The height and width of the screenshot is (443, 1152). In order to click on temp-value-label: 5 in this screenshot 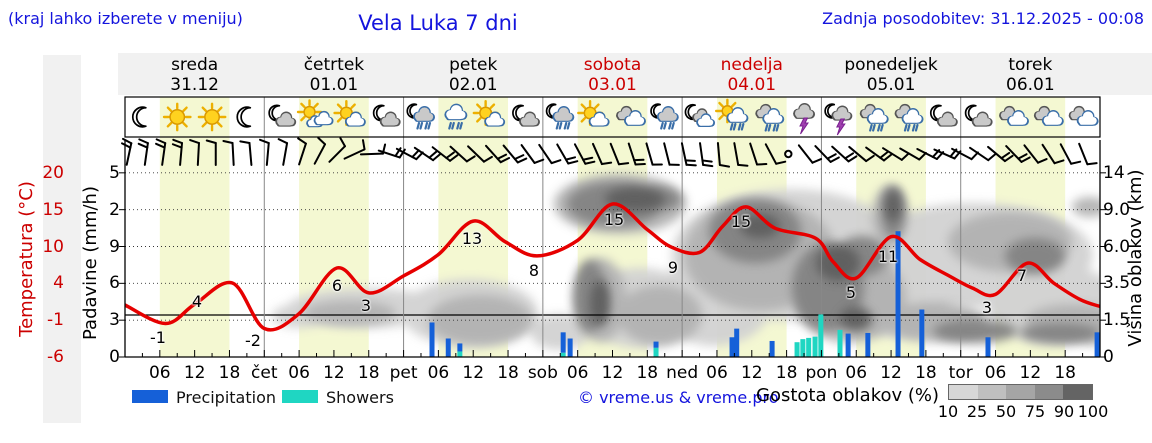, I will do `click(851, 292)`.